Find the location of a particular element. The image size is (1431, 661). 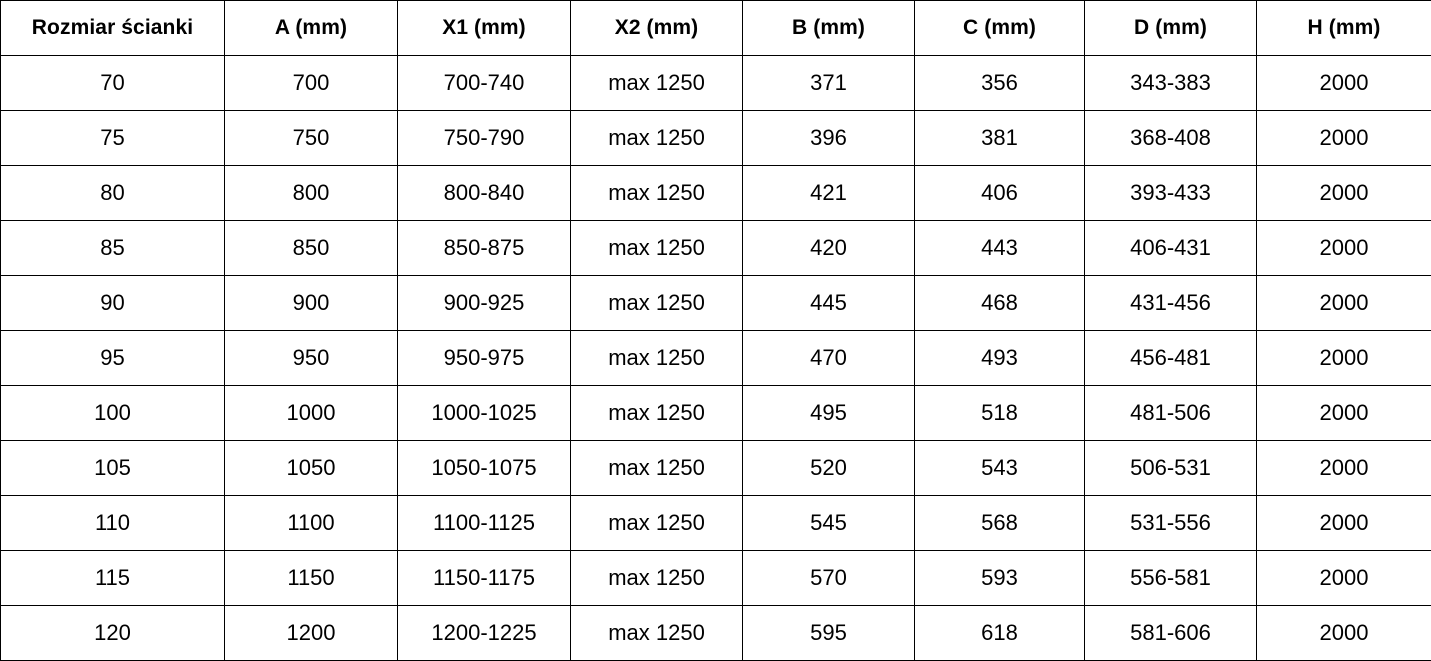

cell-d: 506-531 is located at coordinates (1171, 468).